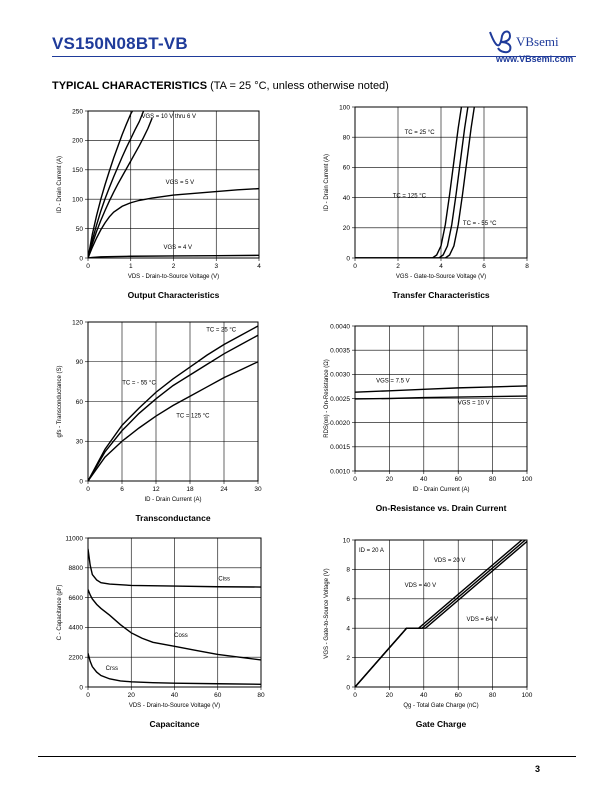  What do you see at coordinates (172, 518) in the screenshot?
I see `transconductance-chart-title: Transconductance` at bounding box center [172, 518].